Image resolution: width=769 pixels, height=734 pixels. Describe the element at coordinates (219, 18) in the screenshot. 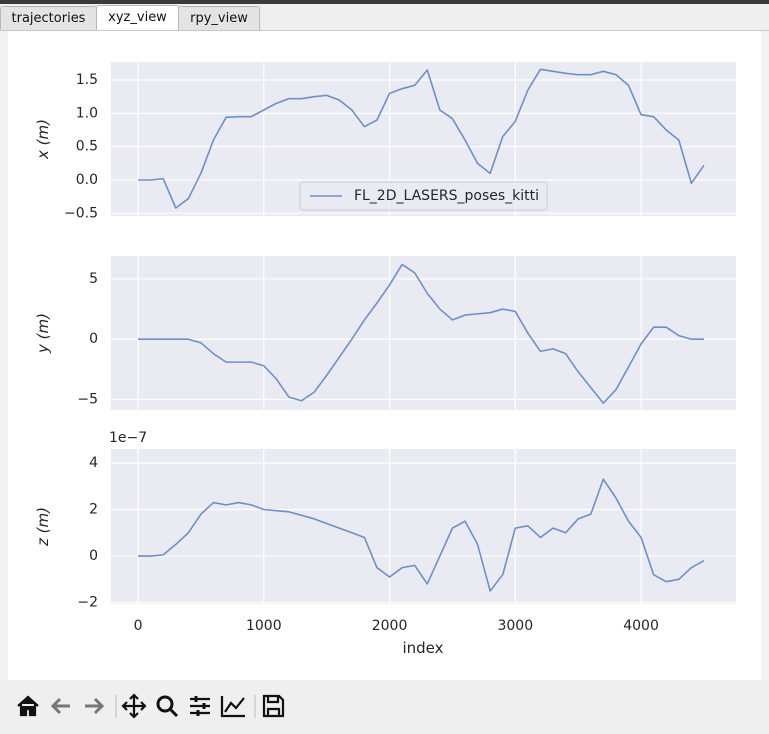

I see `tab: rpy_view` at that location.